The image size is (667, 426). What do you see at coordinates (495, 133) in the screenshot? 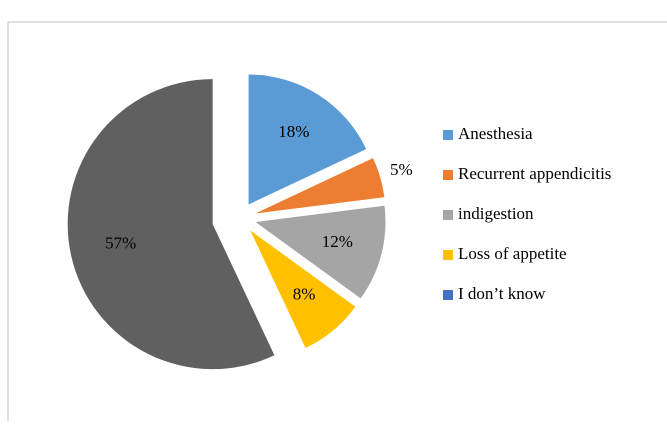
I see `legend-label: Anesthesia` at bounding box center [495, 133].